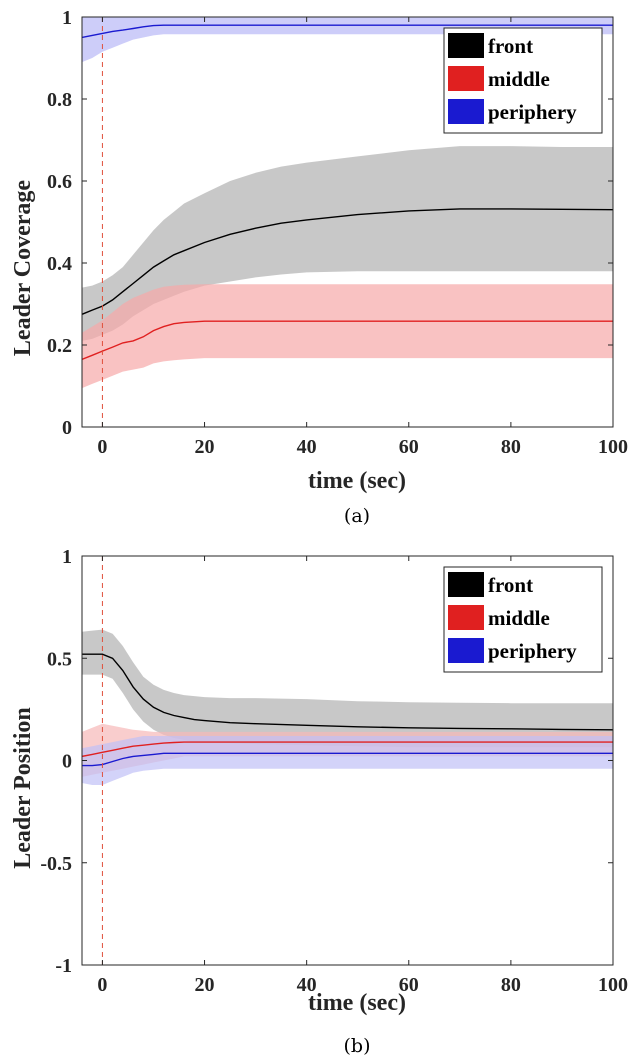  What do you see at coordinates (59, 659) in the screenshot?
I see `y-tick-label: 0.5` at bounding box center [59, 659].